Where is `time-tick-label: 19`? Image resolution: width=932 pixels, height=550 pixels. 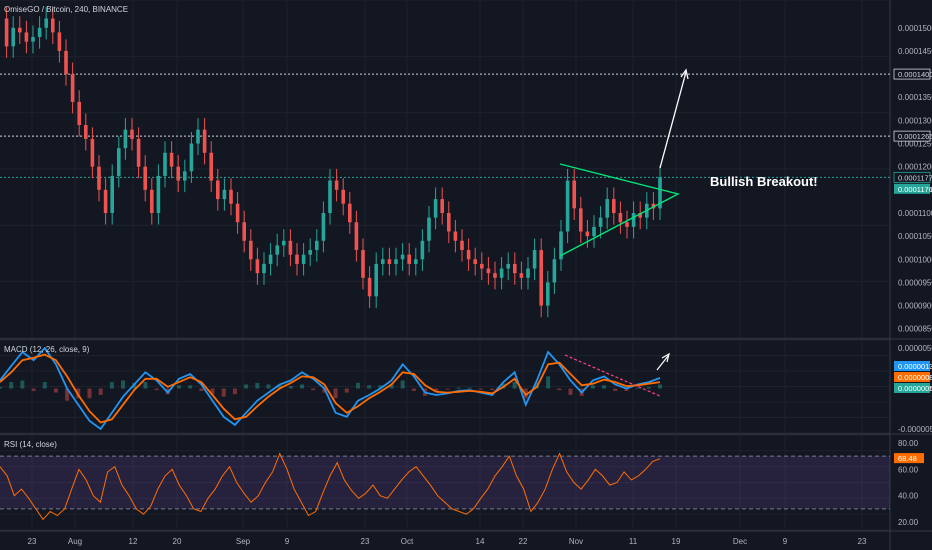 time-tick-label: 19 is located at coordinates (676, 541).